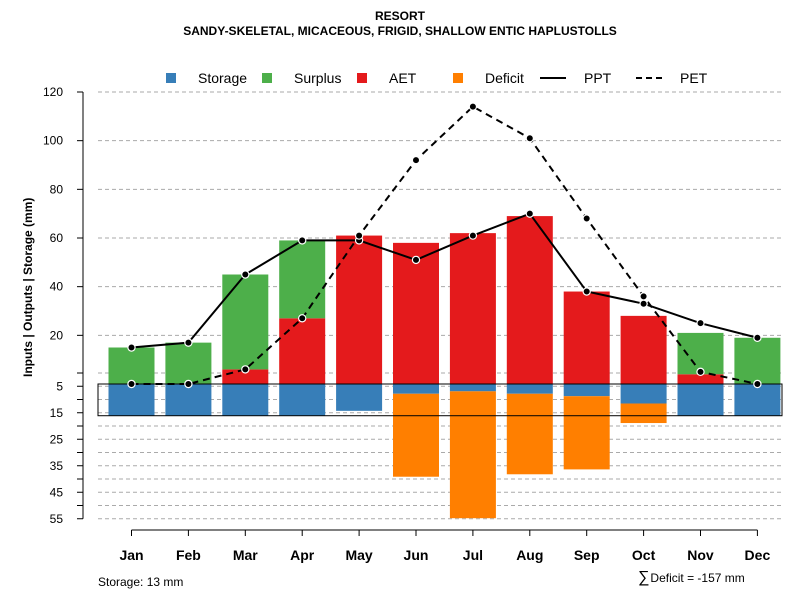  Describe the element at coordinates (57, 492) in the screenshot. I see `y-tick-label: 45` at that location.